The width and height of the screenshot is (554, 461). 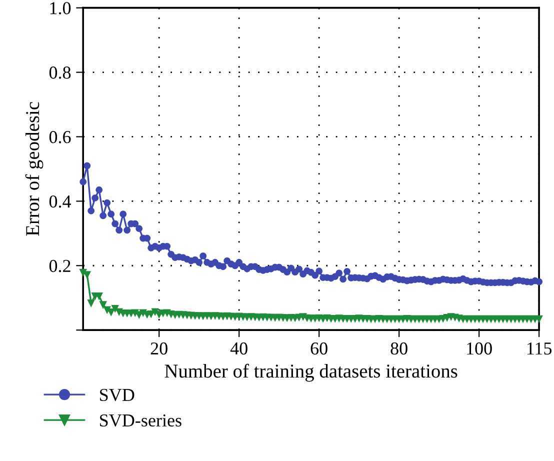 What do you see at coordinates (60, 137) in the screenshot?
I see `y-tick-label: 0.6` at bounding box center [60, 137].